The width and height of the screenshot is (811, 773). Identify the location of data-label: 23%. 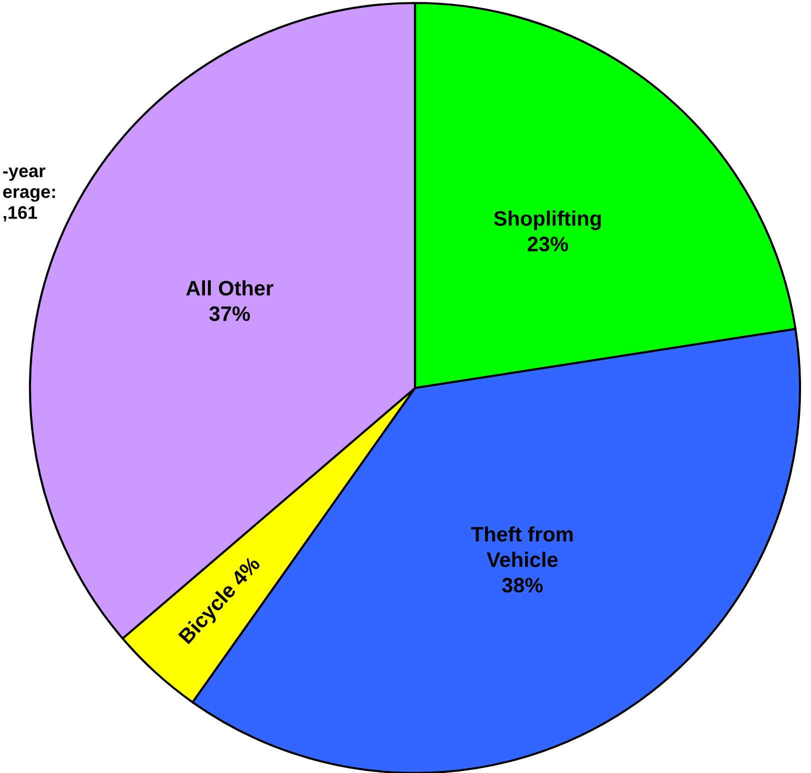
(548, 244).